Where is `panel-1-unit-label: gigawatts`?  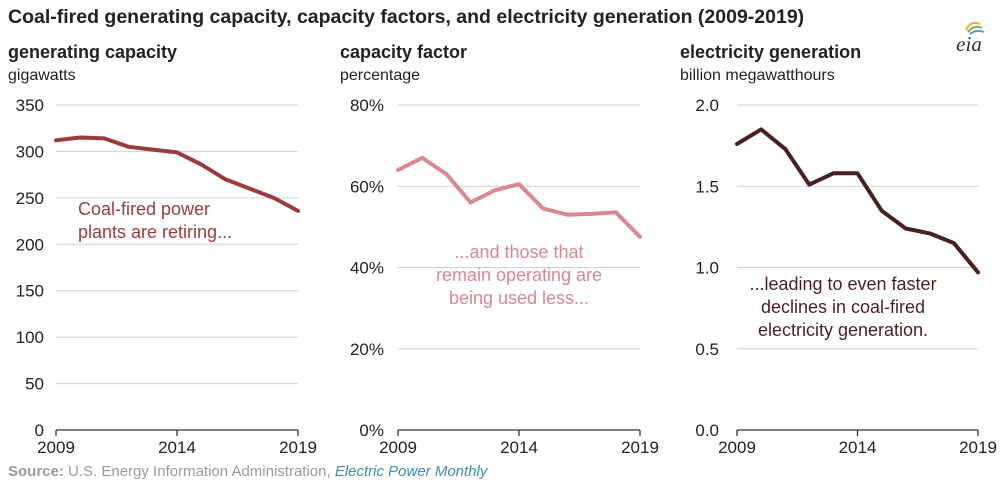
panel-1-unit-label: gigawatts is located at coordinates (42, 75).